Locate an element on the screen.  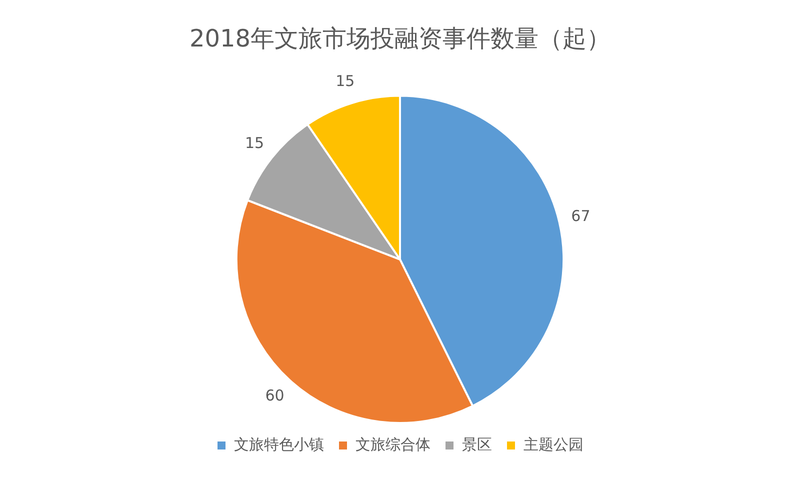
legend-label: 文旅特色小镇 is located at coordinates (279, 444).